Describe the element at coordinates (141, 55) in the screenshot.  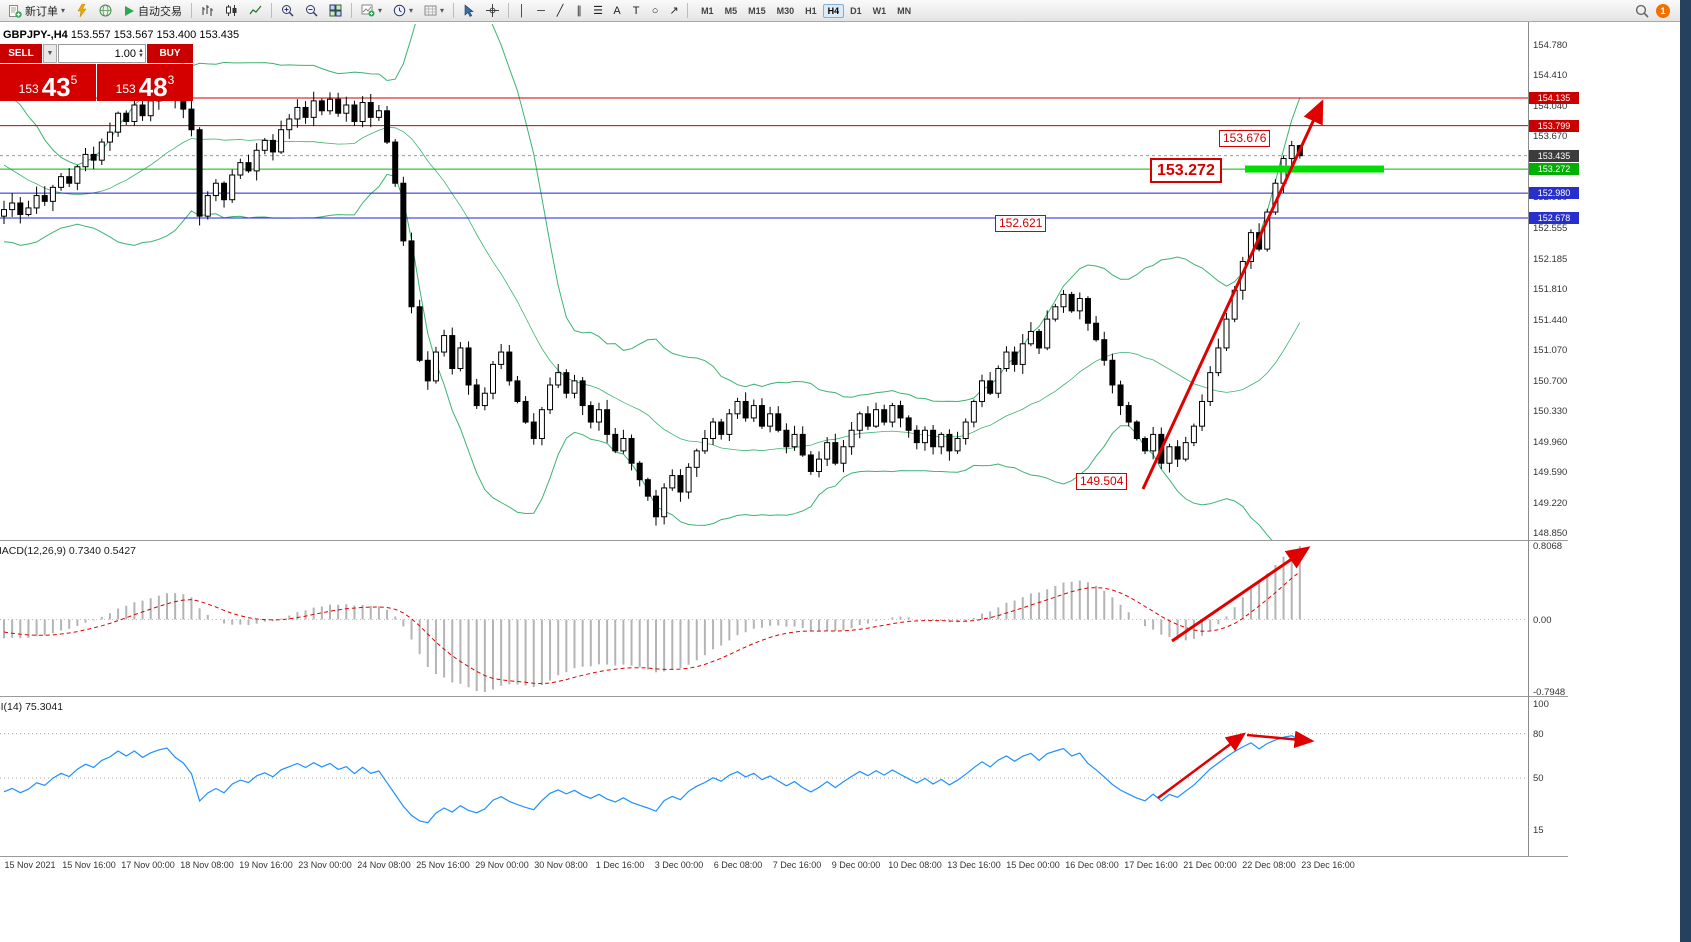
I see `lot-decrease-button: ▼` at that location.